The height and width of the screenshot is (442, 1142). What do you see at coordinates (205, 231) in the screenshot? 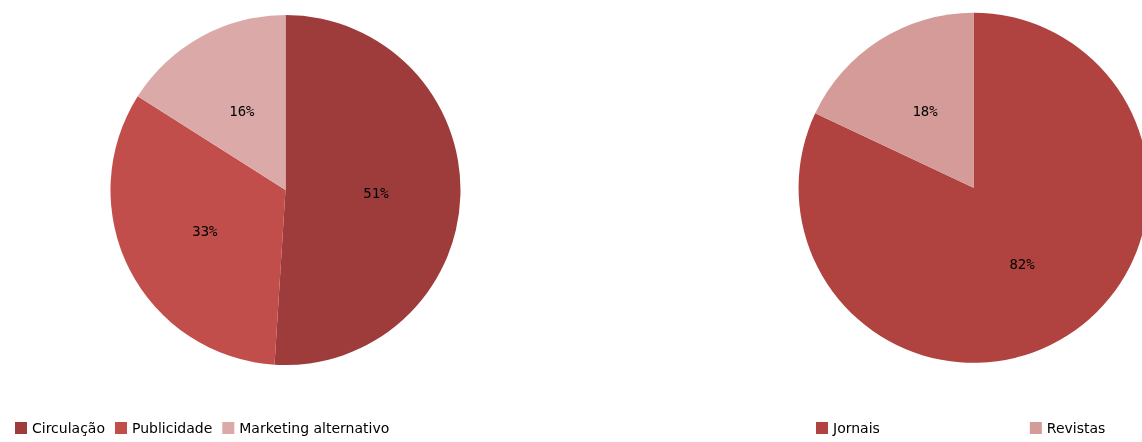
I see `data-label: 33%` at bounding box center [205, 231].